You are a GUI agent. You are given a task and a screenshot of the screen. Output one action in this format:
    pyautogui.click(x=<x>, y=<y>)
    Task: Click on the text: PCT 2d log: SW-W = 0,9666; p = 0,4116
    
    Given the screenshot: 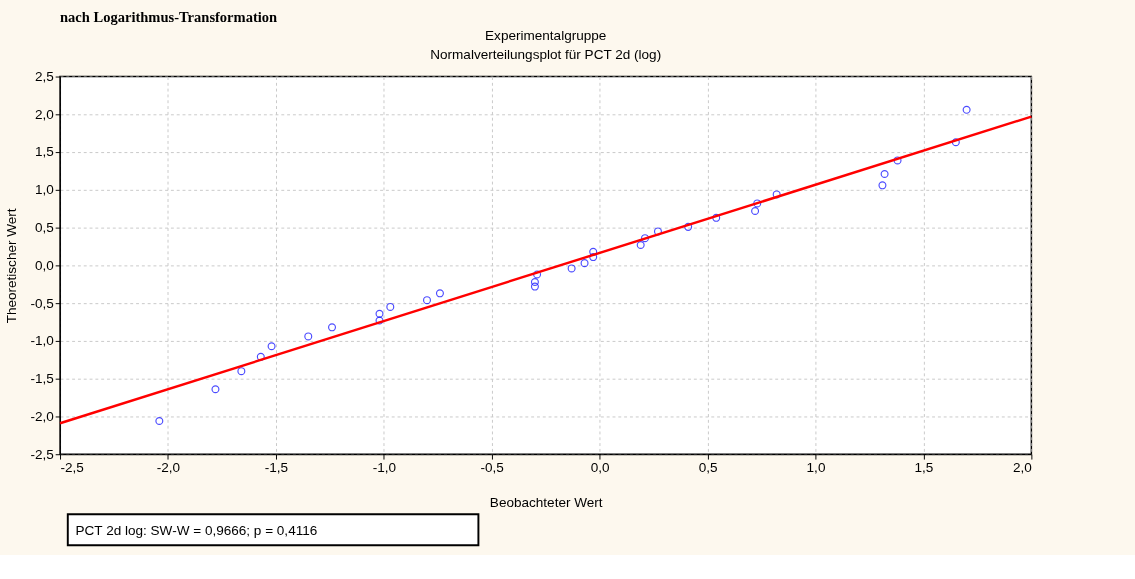 What is the action you would take?
    pyautogui.click(x=196, y=530)
    